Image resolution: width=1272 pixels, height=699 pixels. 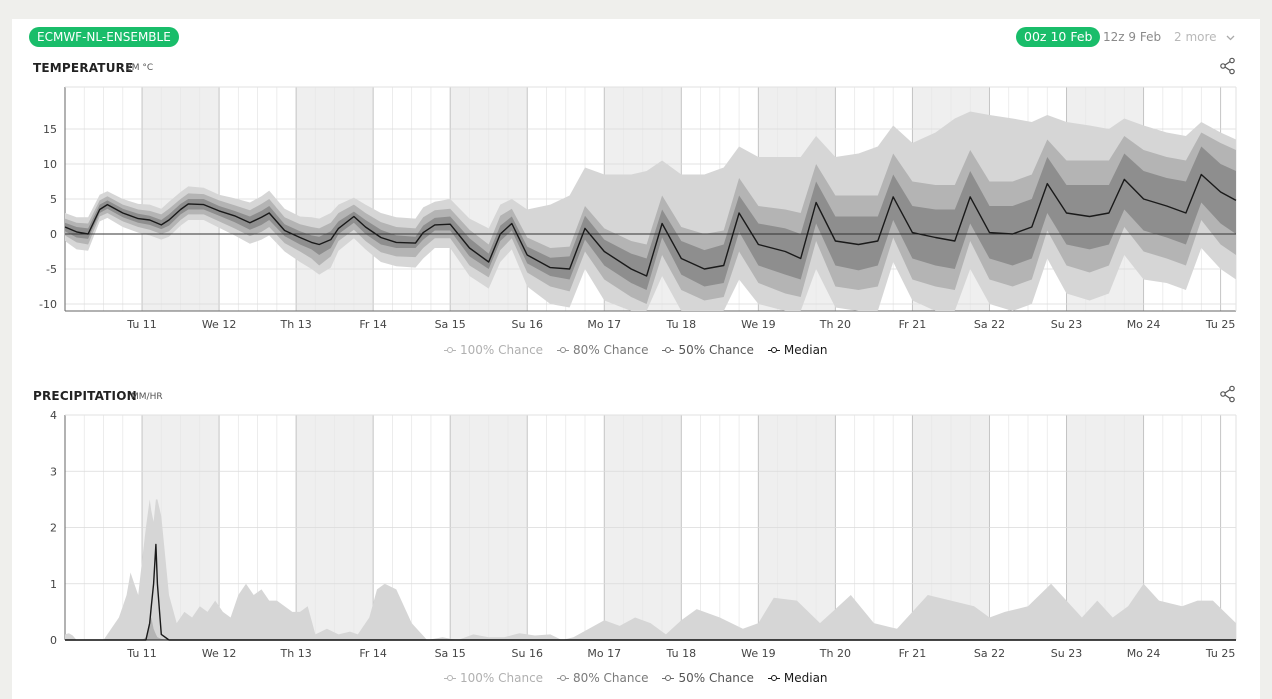 I want to click on run-alt-link: 12z 9 Feb, so click(x=1132, y=37).